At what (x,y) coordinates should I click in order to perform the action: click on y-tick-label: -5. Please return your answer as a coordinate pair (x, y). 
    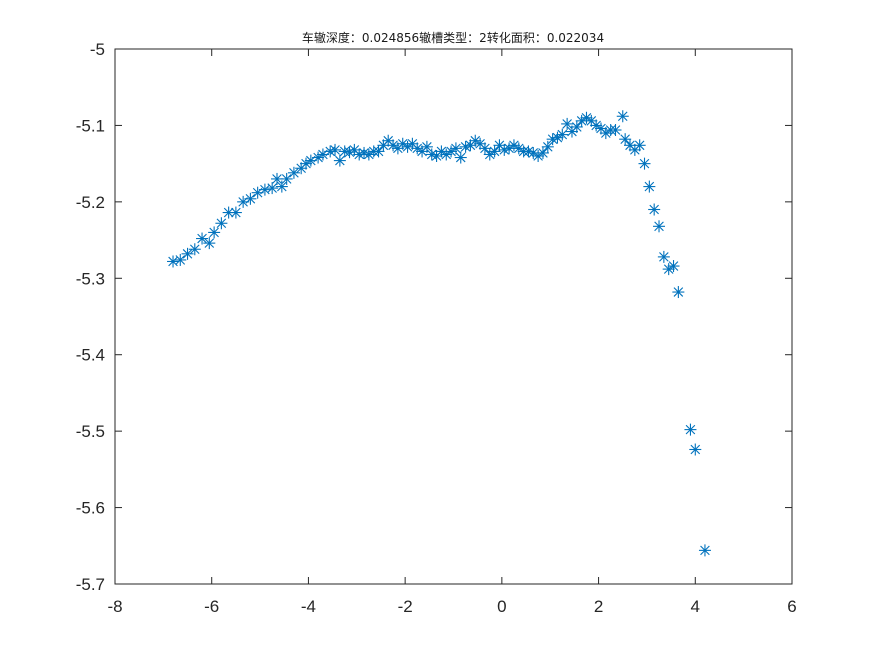
    Looking at the image, I should click on (97, 49).